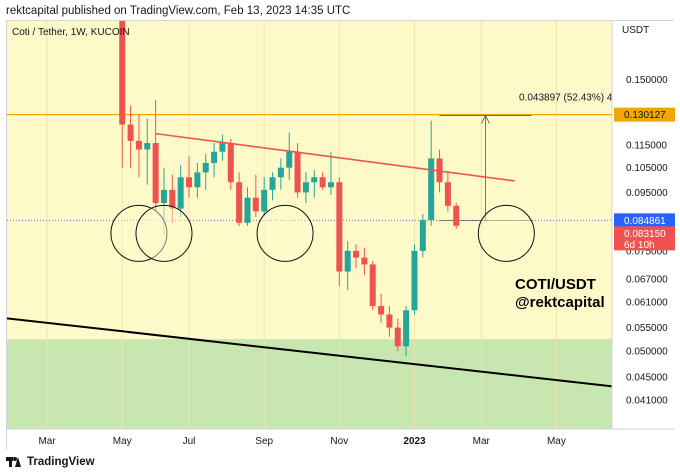 Image resolution: width=680 pixels, height=473 pixels. I want to click on tradingview-logo-icon, so click(14, 462).